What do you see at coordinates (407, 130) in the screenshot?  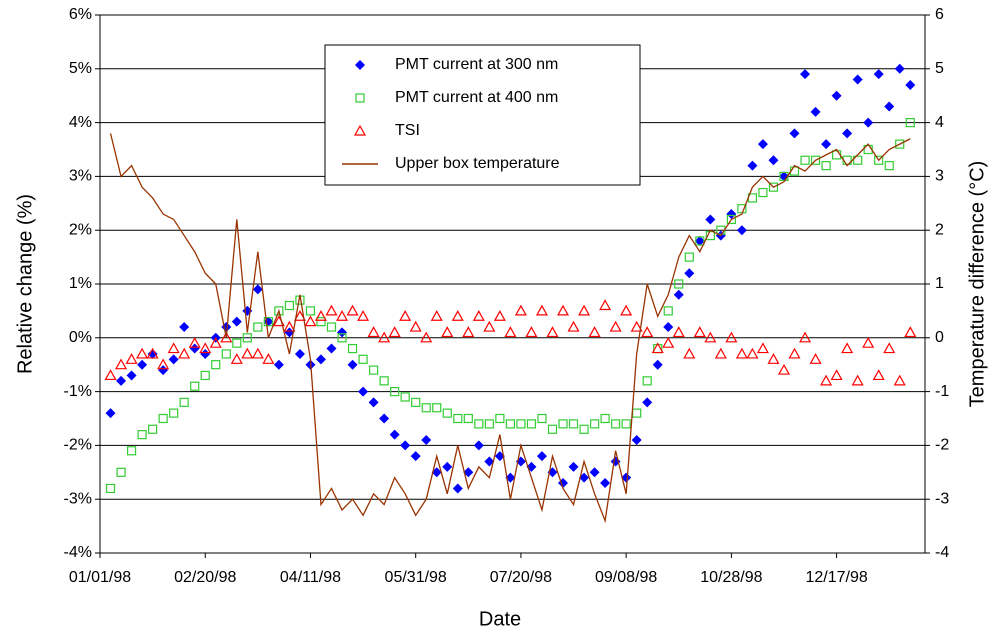 I see `legend-label: TSI` at bounding box center [407, 130].